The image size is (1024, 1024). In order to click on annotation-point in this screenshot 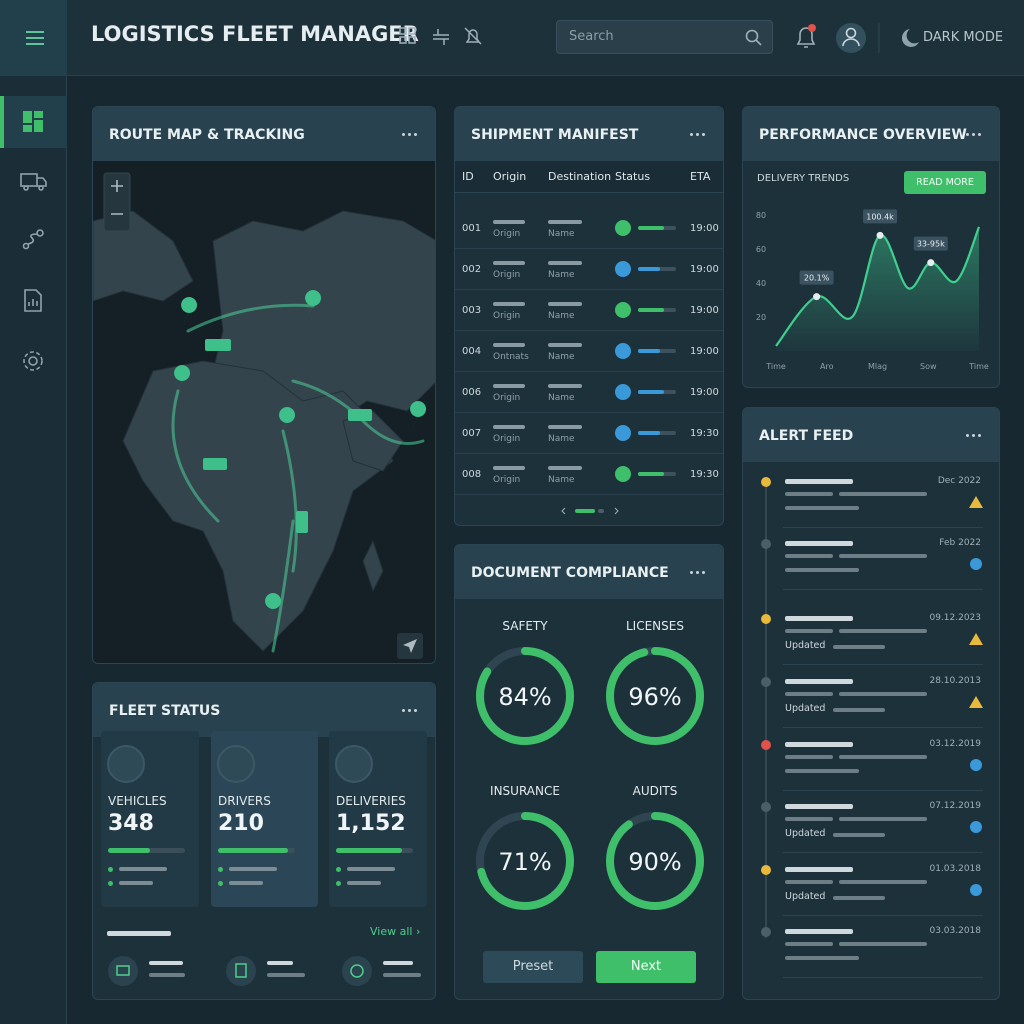, I will do `click(880, 235)`.